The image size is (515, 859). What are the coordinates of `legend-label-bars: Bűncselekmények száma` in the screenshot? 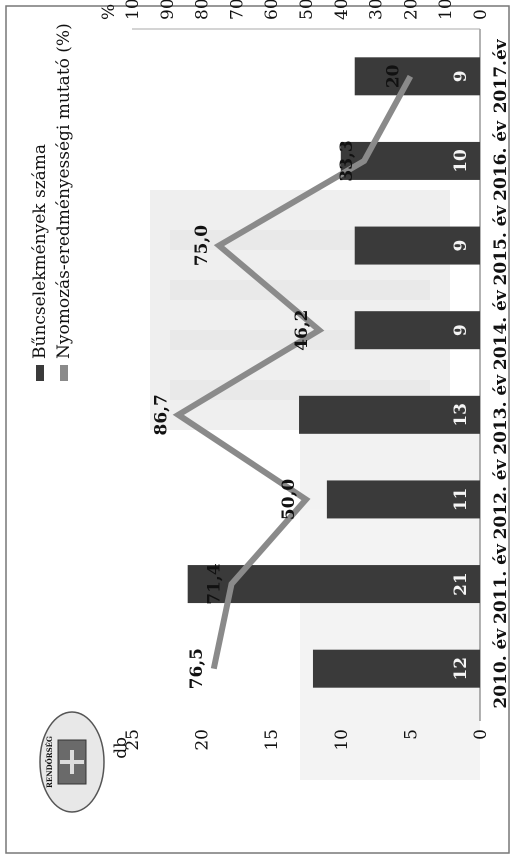 It's located at (40, 251).